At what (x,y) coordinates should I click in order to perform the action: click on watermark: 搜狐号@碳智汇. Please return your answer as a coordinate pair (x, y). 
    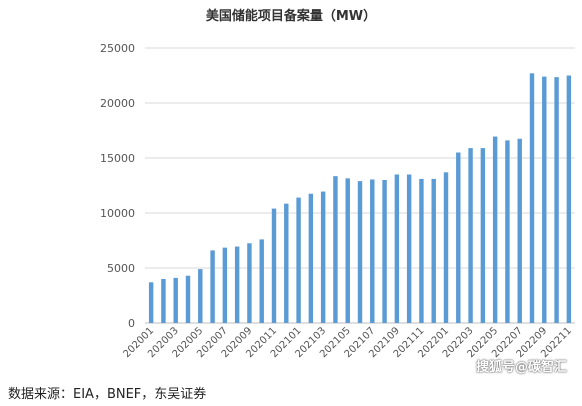
    Looking at the image, I should click on (522, 367).